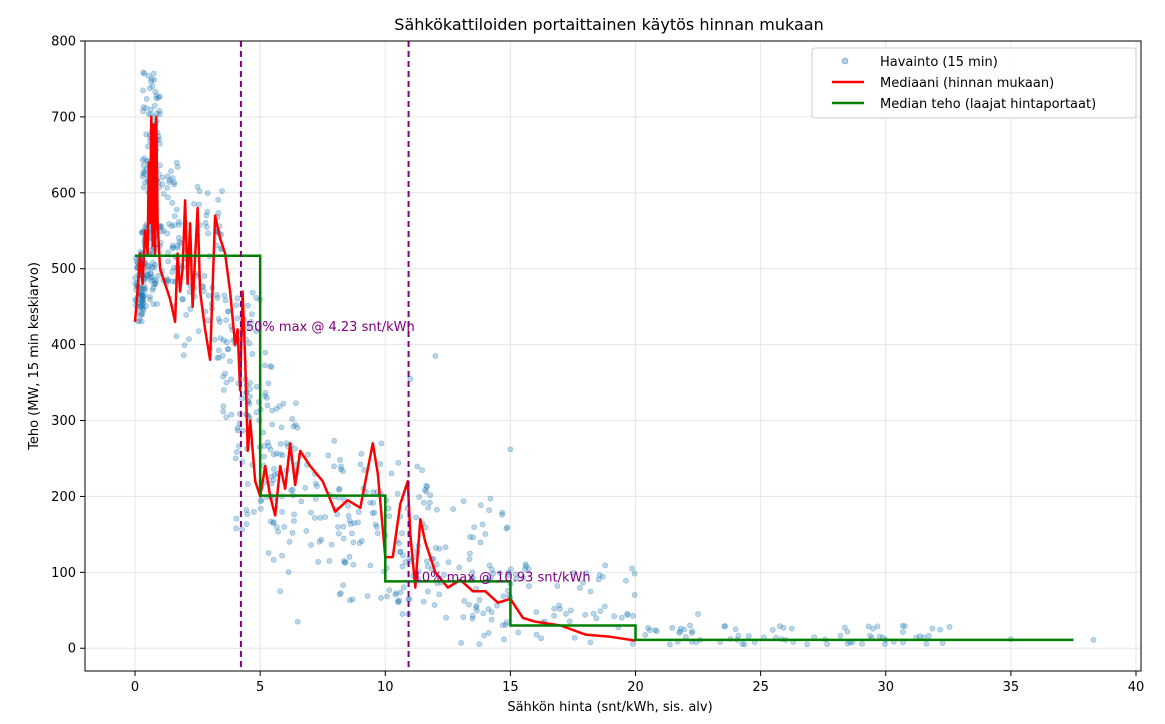 This screenshot has width=1165, height=724. What do you see at coordinates (63, 269) in the screenshot?
I see `y-tick-label-5: 500` at bounding box center [63, 269].